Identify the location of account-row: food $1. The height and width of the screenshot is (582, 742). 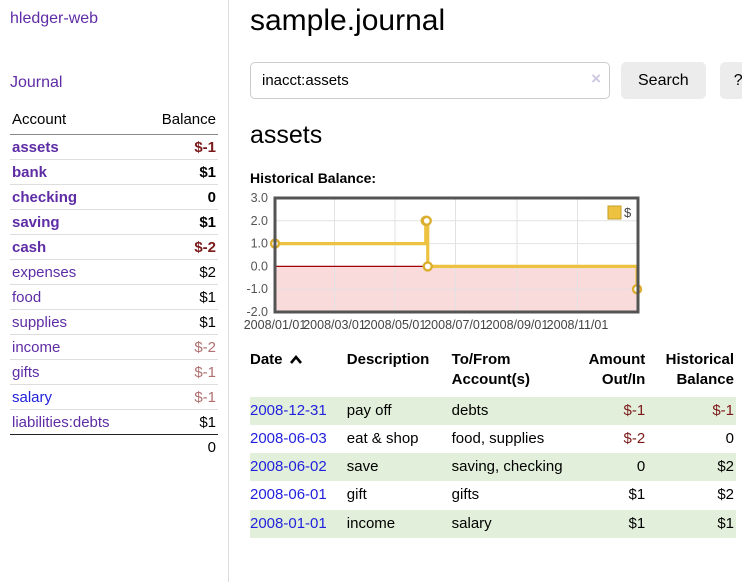
(114, 297).